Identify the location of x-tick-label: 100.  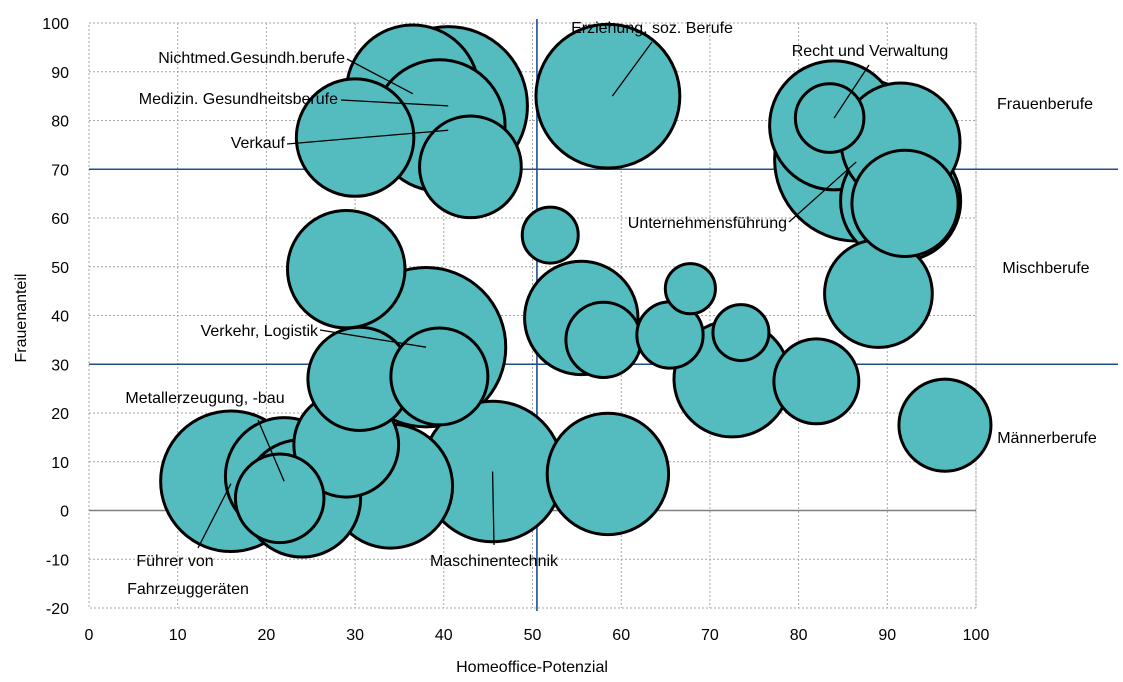
(976, 635).